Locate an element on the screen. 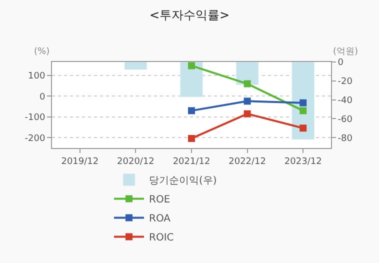 The height and width of the screenshot is (263, 379). x-tick-label: 2023/12 is located at coordinates (303, 161).